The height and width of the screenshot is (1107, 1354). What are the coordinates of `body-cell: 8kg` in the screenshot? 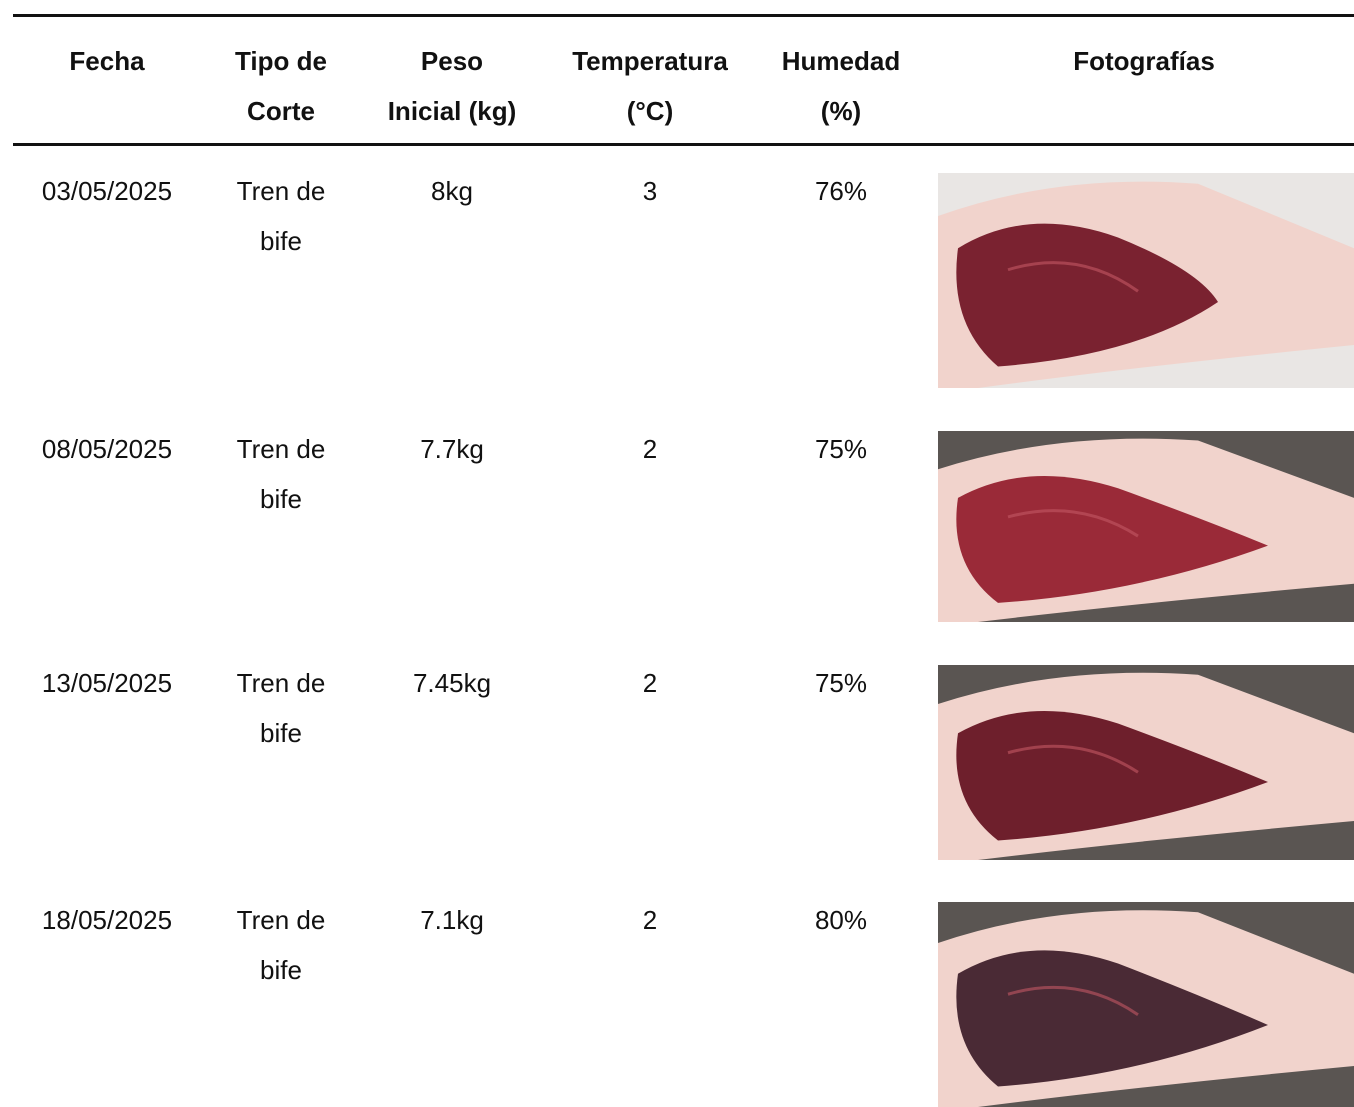 It's located at (452, 191).